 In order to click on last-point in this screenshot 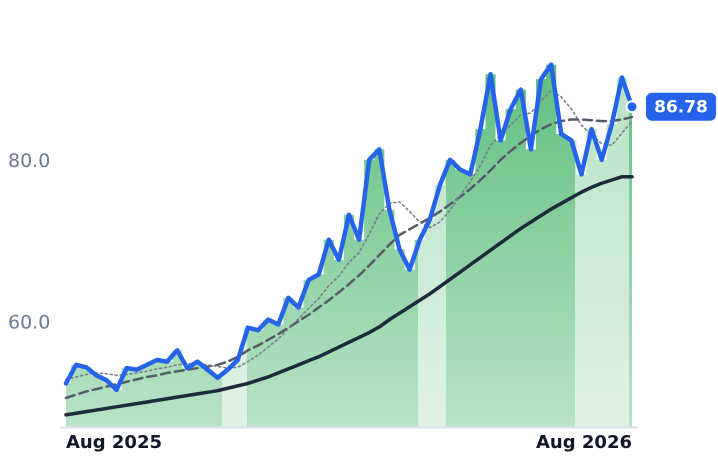, I will do `click(632, 107)`.